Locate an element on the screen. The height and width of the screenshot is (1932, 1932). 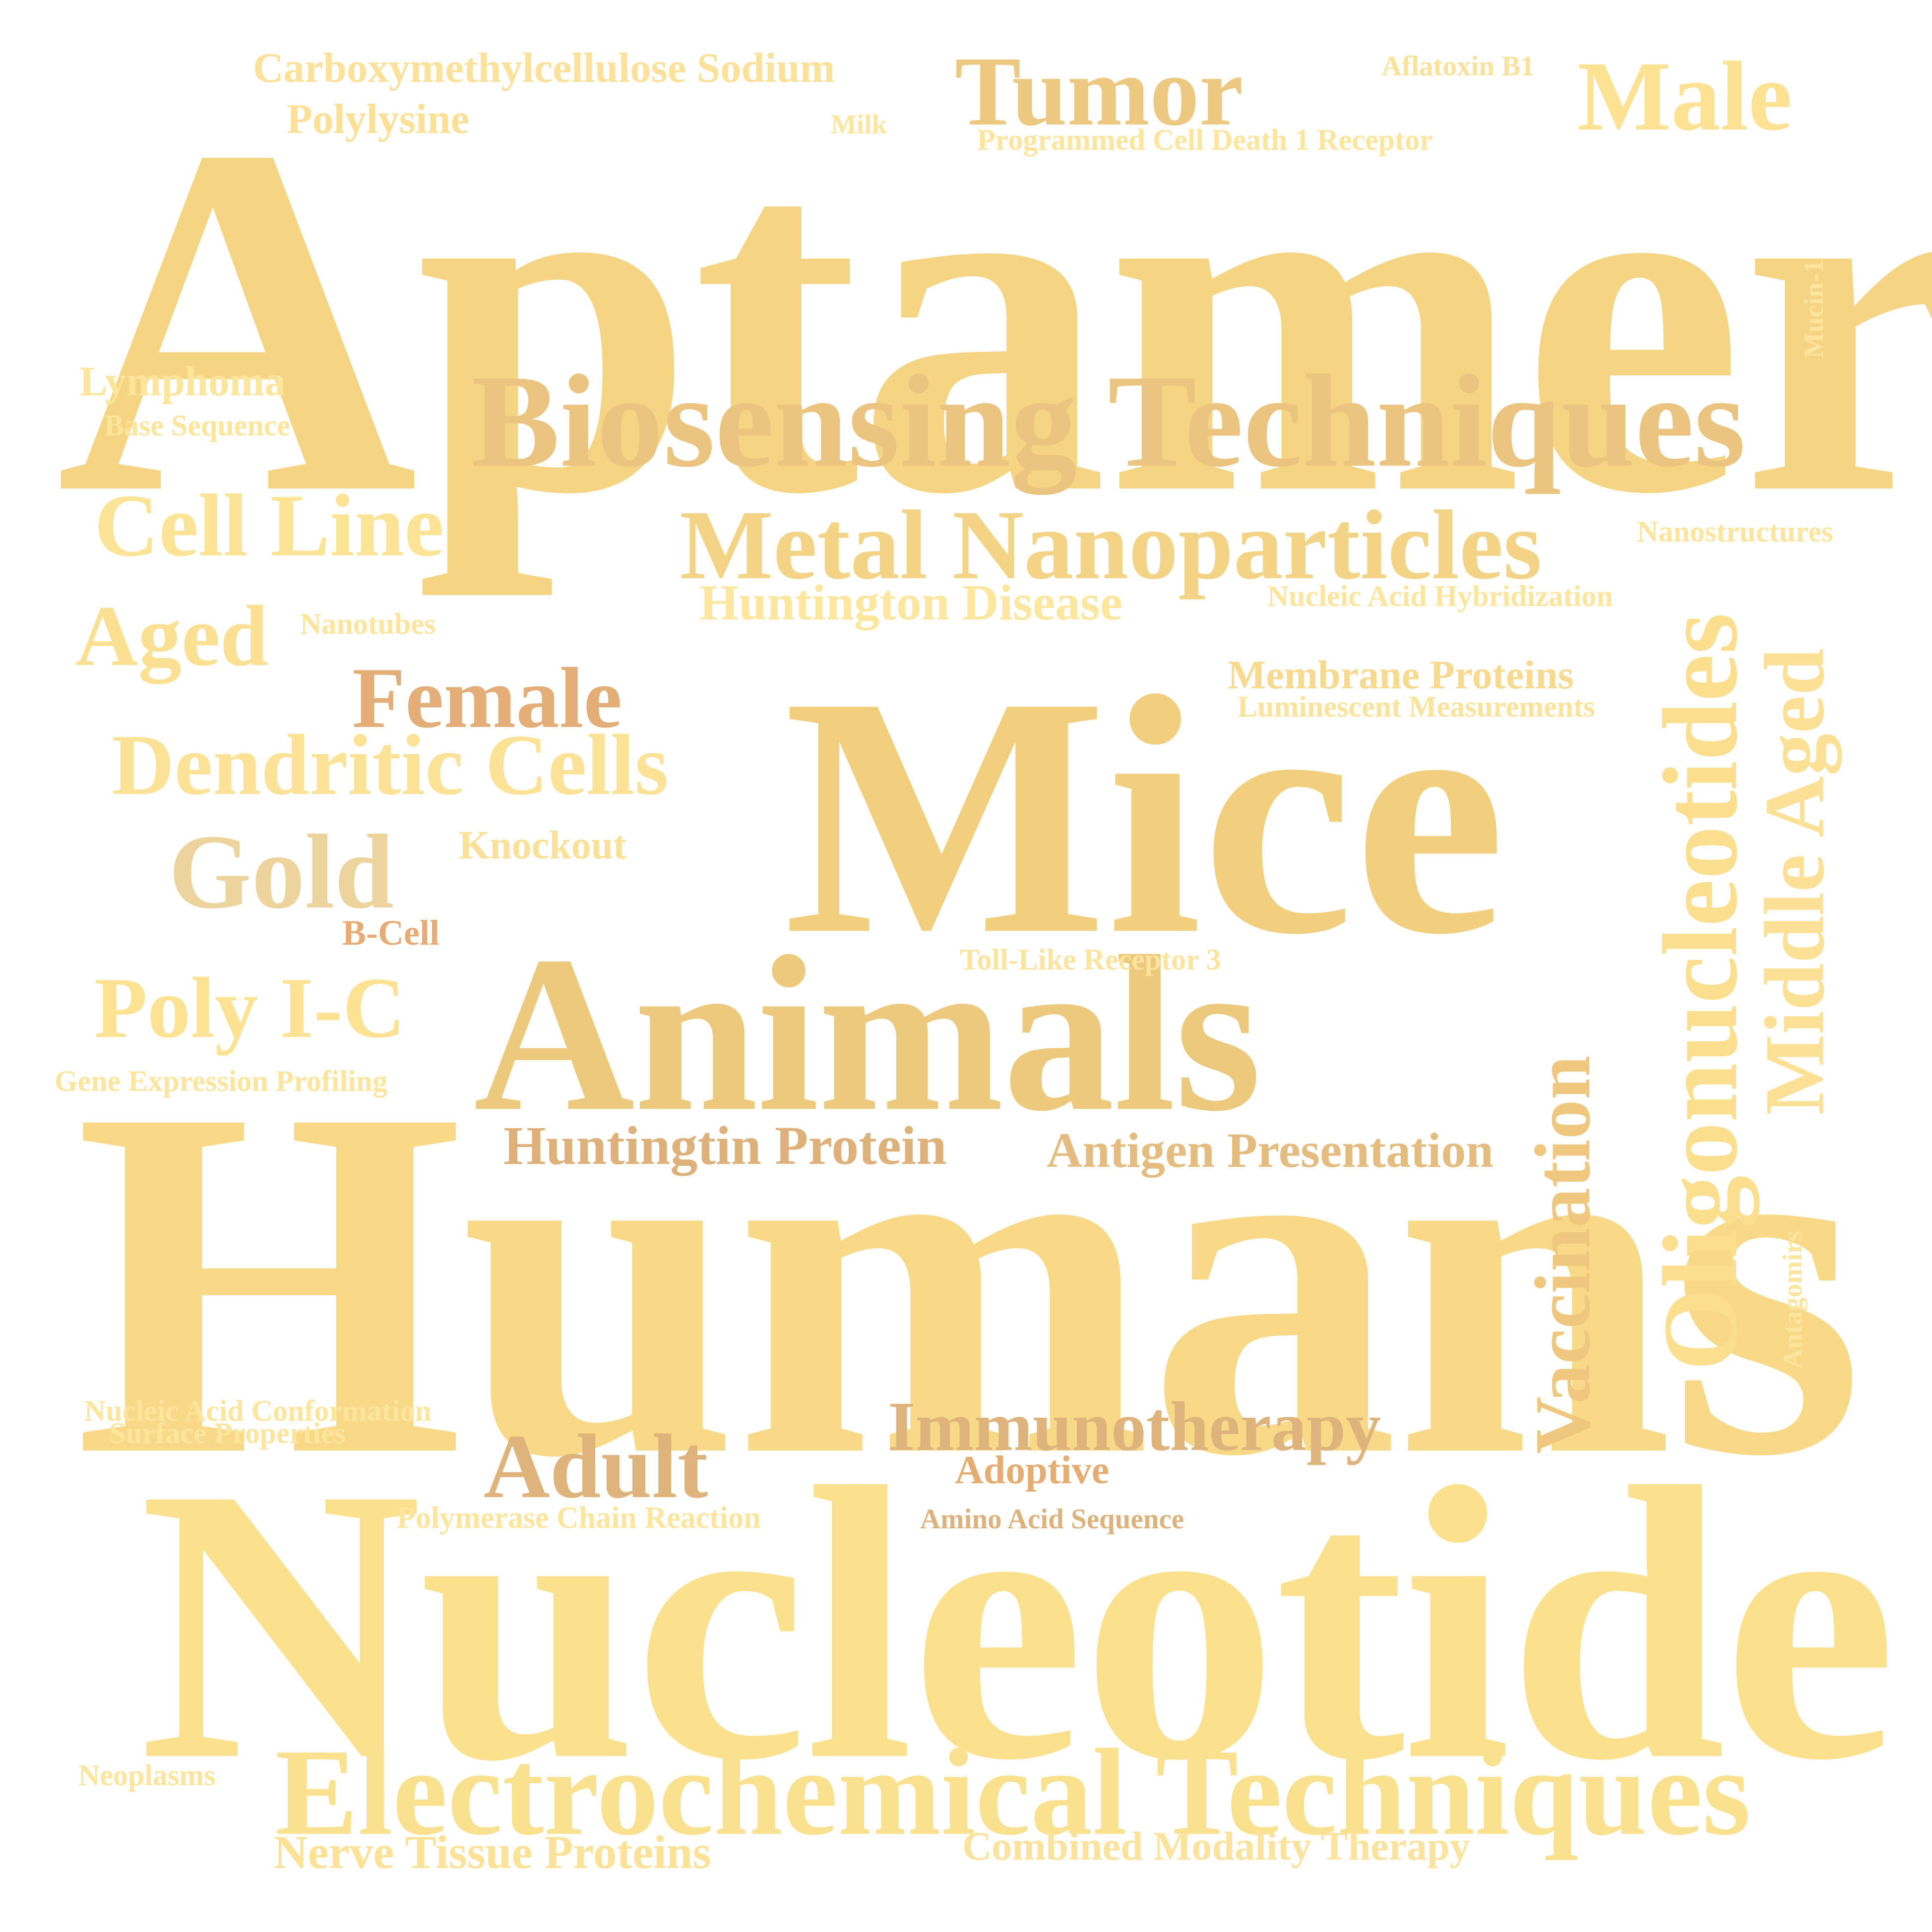
word-neoplasms: Neoplasms is located at coordinates (147, 1775).